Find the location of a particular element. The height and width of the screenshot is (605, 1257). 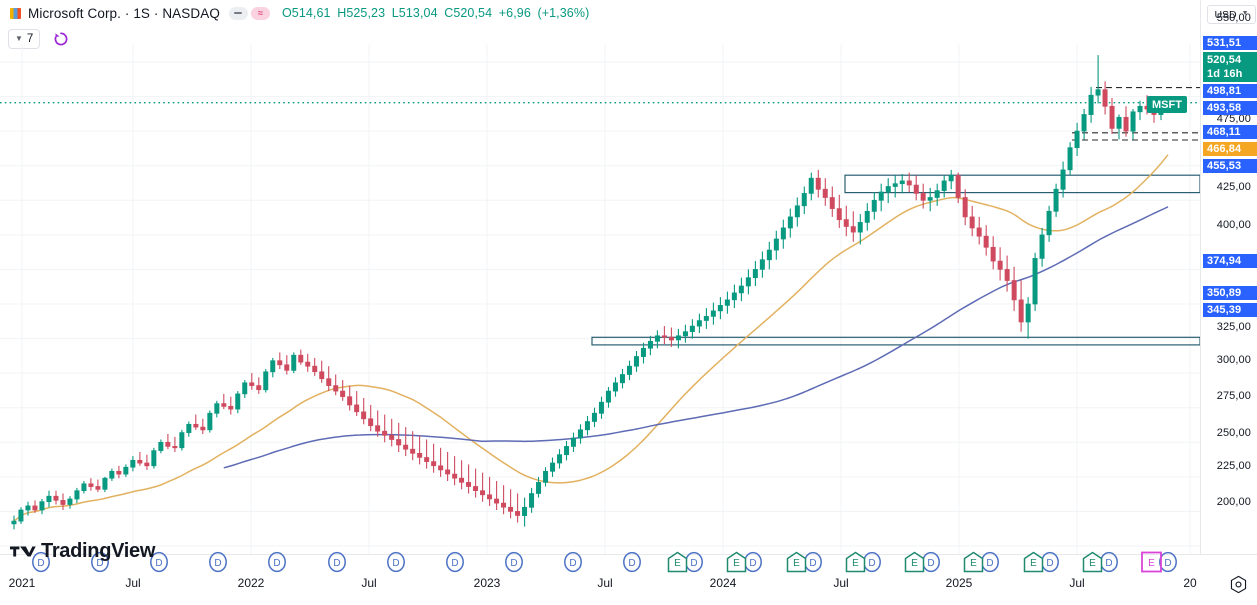

currency-value: USD is located at coordinates (1225, 14).